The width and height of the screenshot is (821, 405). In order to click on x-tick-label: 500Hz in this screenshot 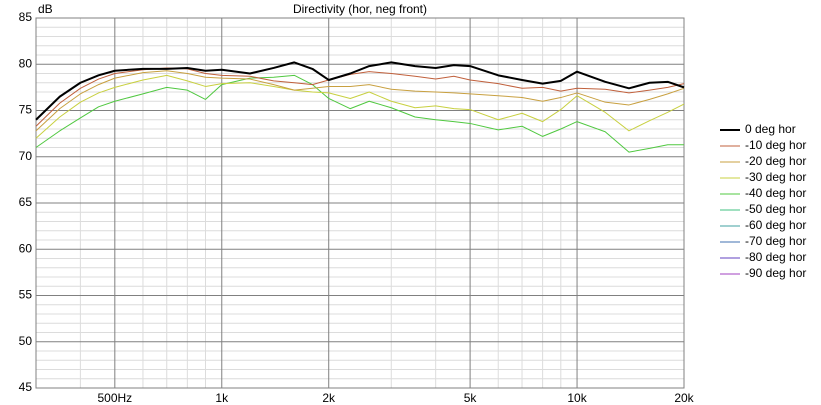, I will do `click(114, 398)`.